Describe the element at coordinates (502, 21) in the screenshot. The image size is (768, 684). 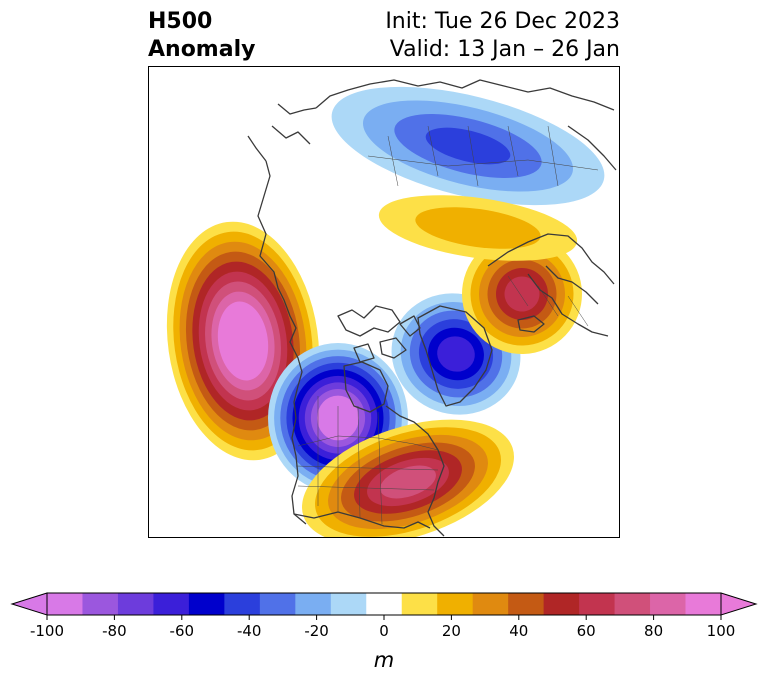
I see `init-date: Init: Tue 26 Dec 2023` at that location.